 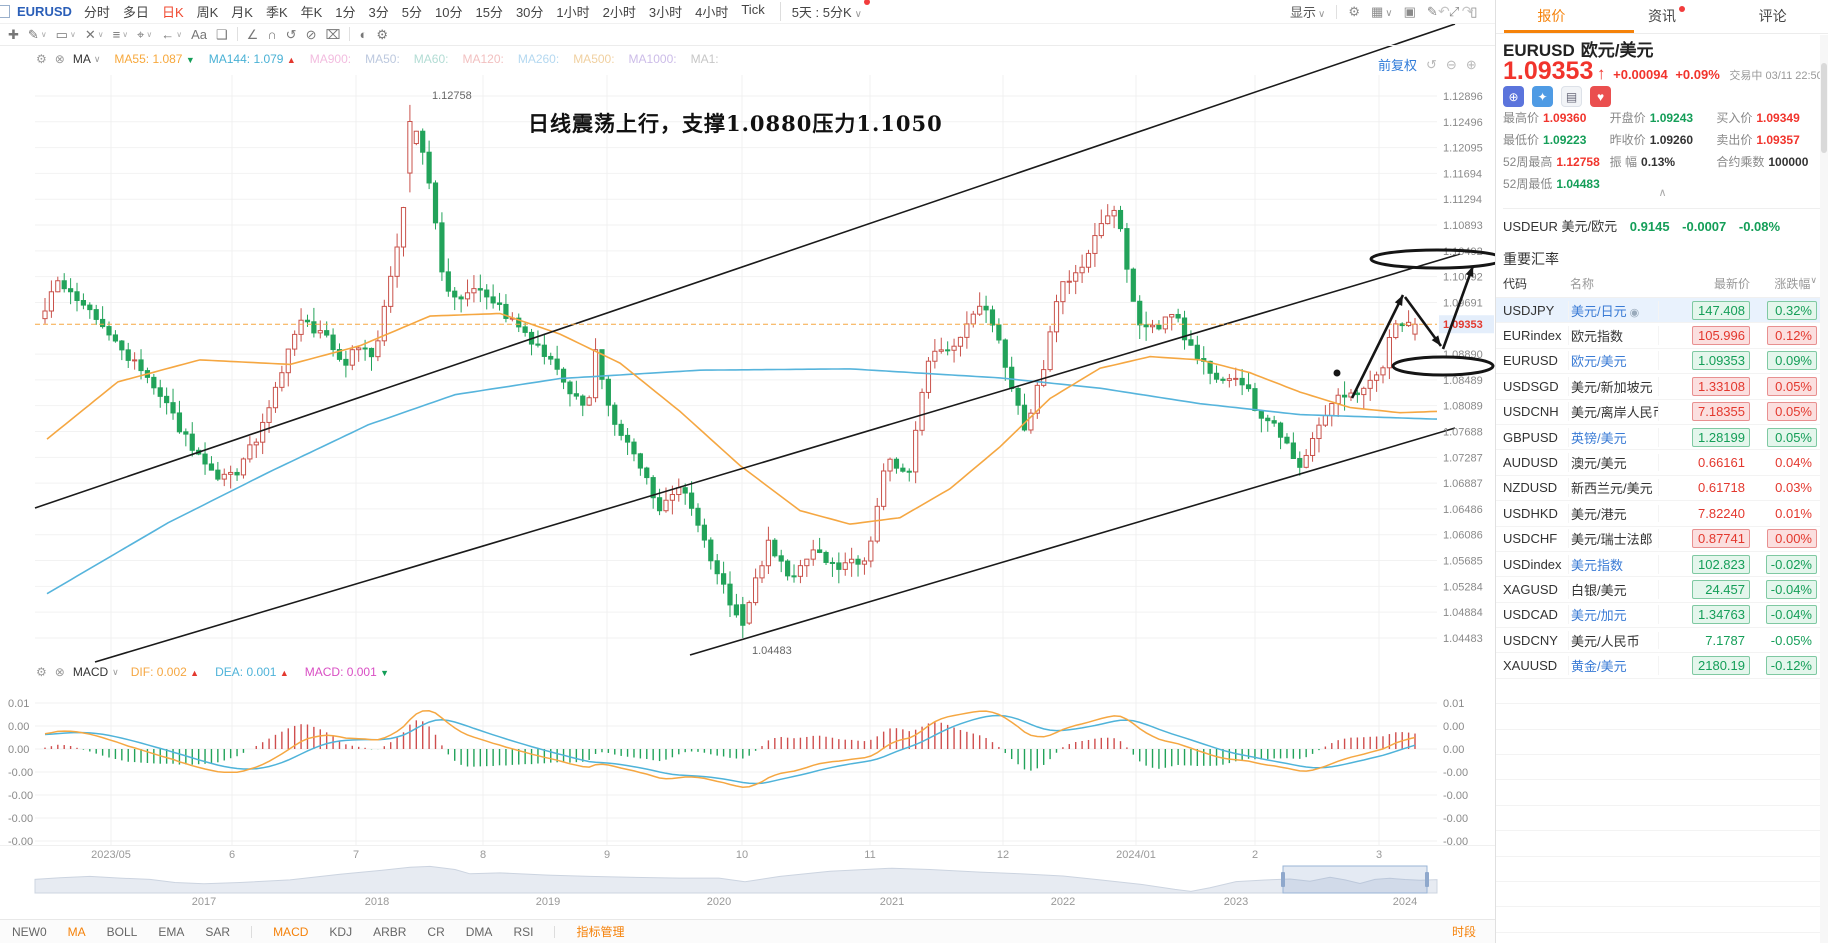 What do you see at coordinates (1355, 879) in the screenshot?
I see `navigator-selection` at bounding box center [1355, 879].